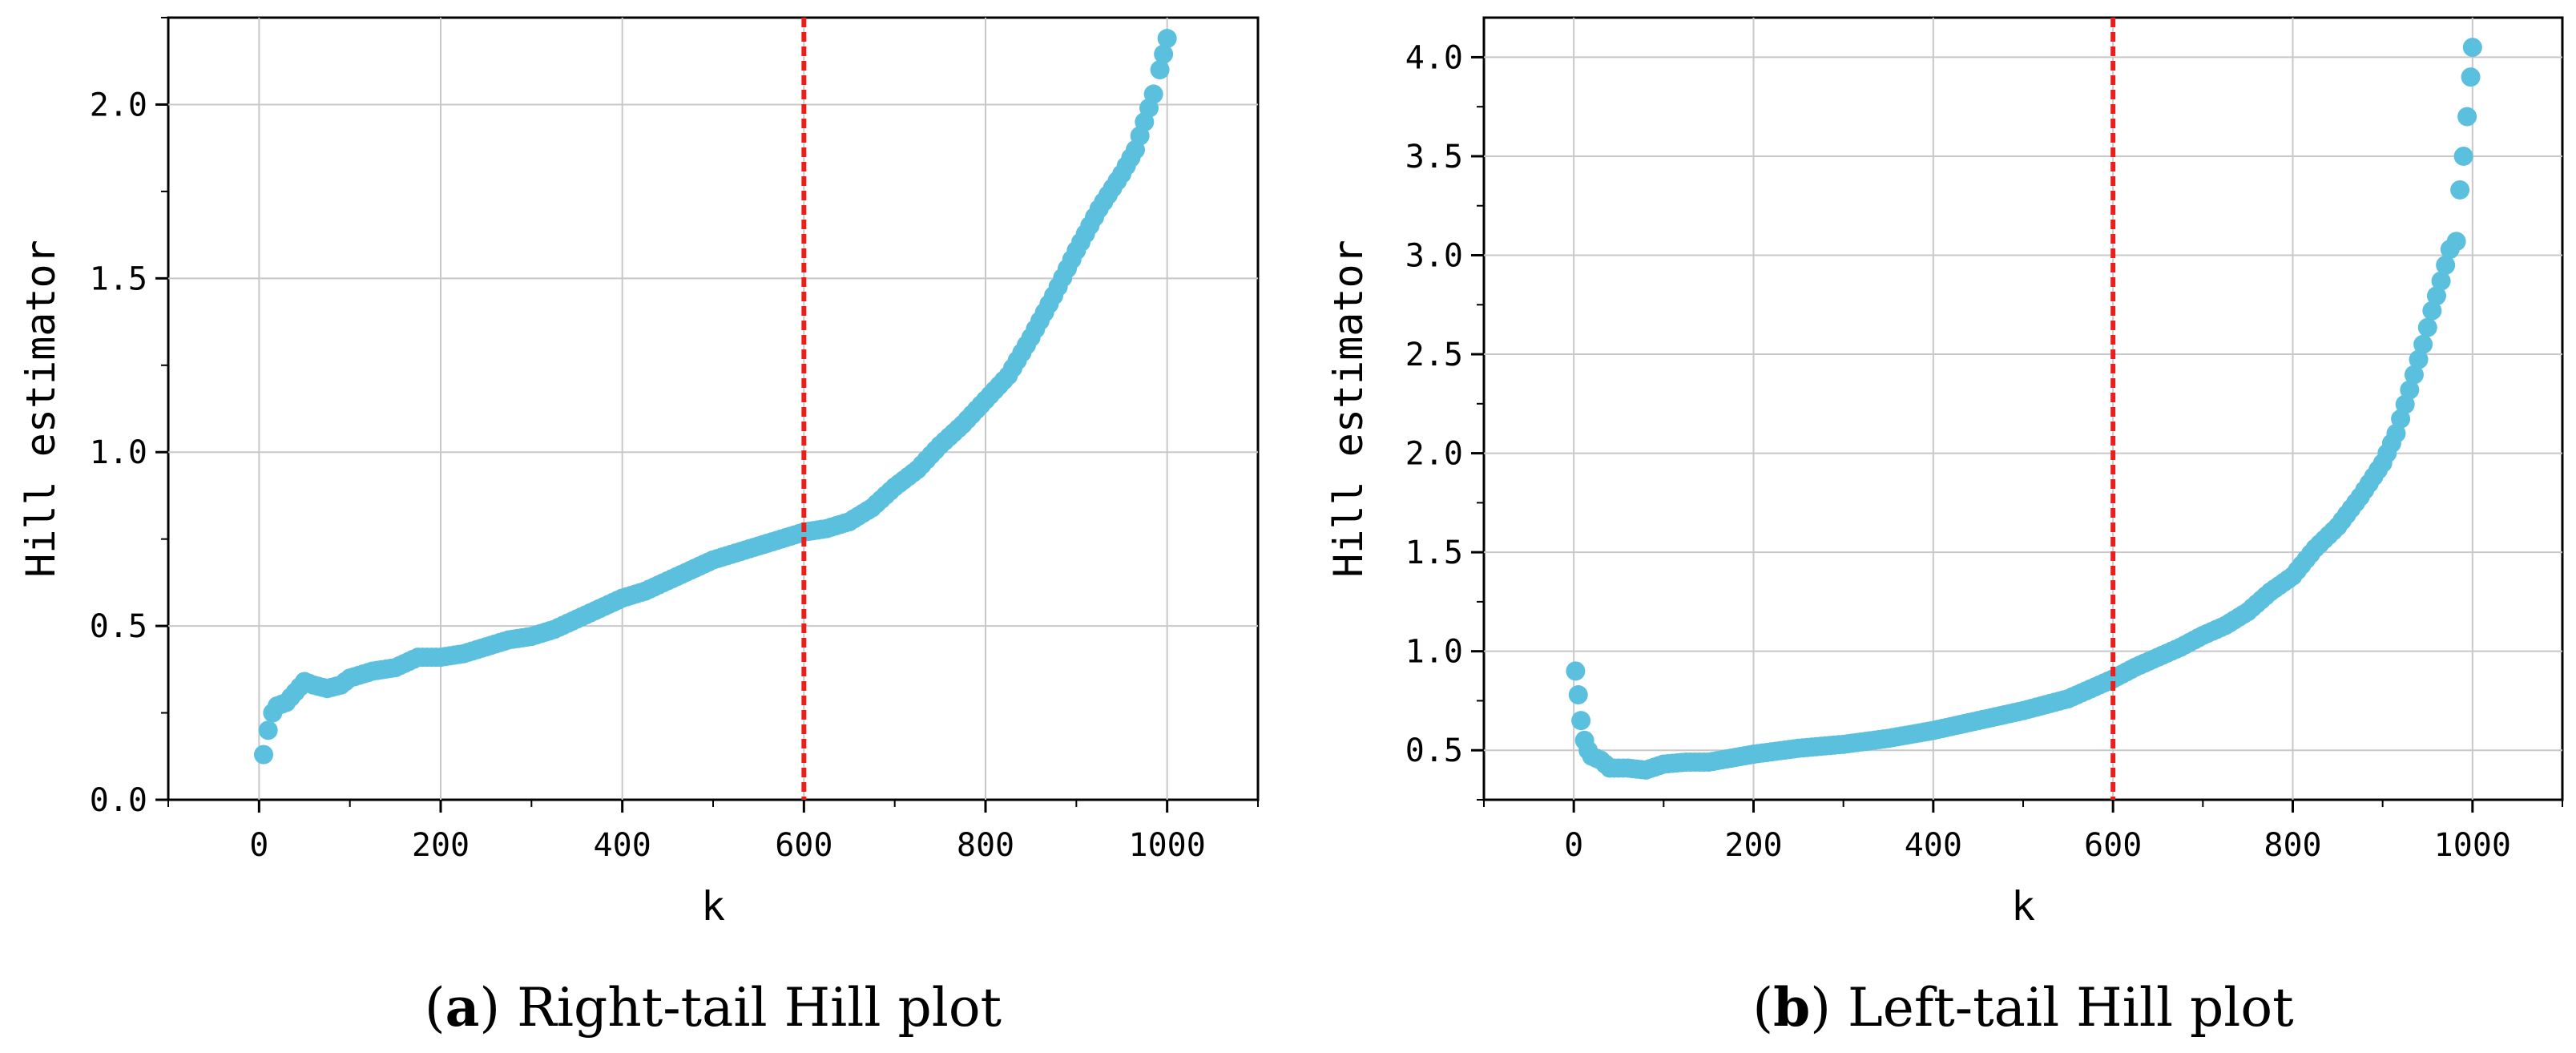 The image size is (2576, 1053). I want to click on caption-letter-a: a, so click(462, 1007).